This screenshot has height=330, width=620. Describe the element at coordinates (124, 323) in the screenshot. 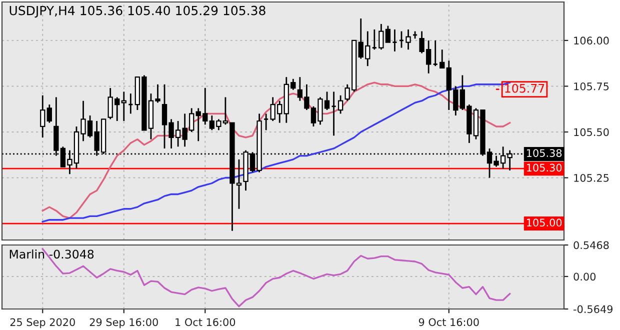

I see `x-tick-label: 29 Sep 16:00` at that location.